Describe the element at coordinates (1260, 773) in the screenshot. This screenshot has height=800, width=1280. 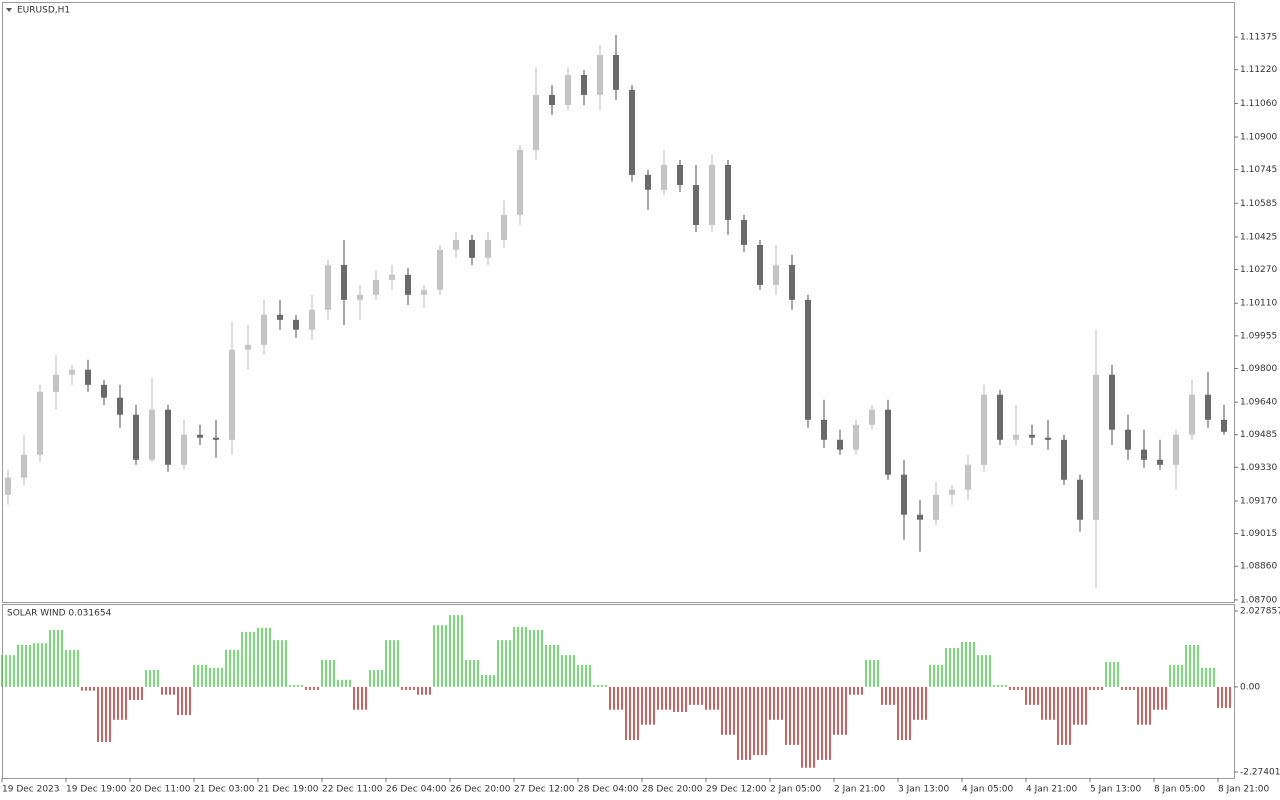
I see `y-tick-label: -2.27401` at that location.